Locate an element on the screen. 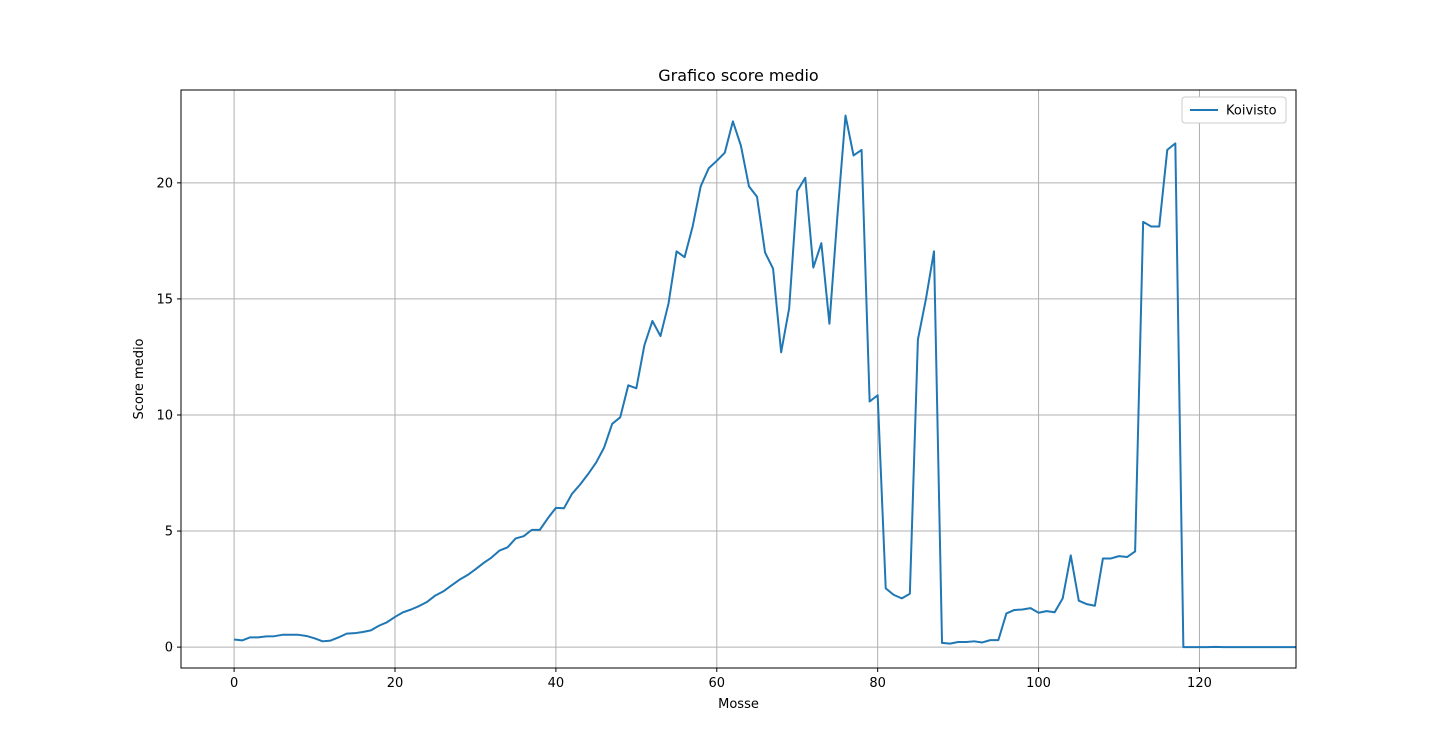  x-tick-label: 100 is located at coordinates (1038, 683).